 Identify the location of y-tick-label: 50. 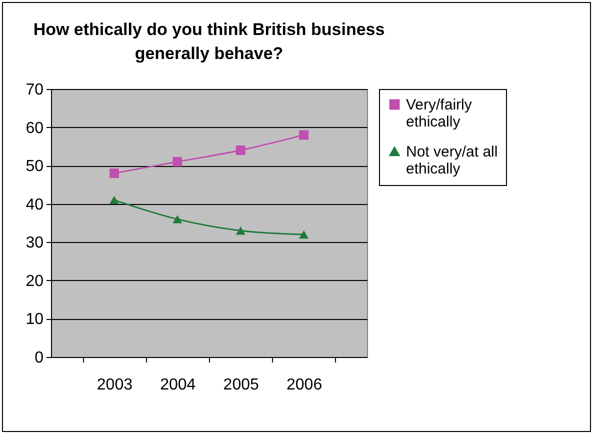
(35, 167).